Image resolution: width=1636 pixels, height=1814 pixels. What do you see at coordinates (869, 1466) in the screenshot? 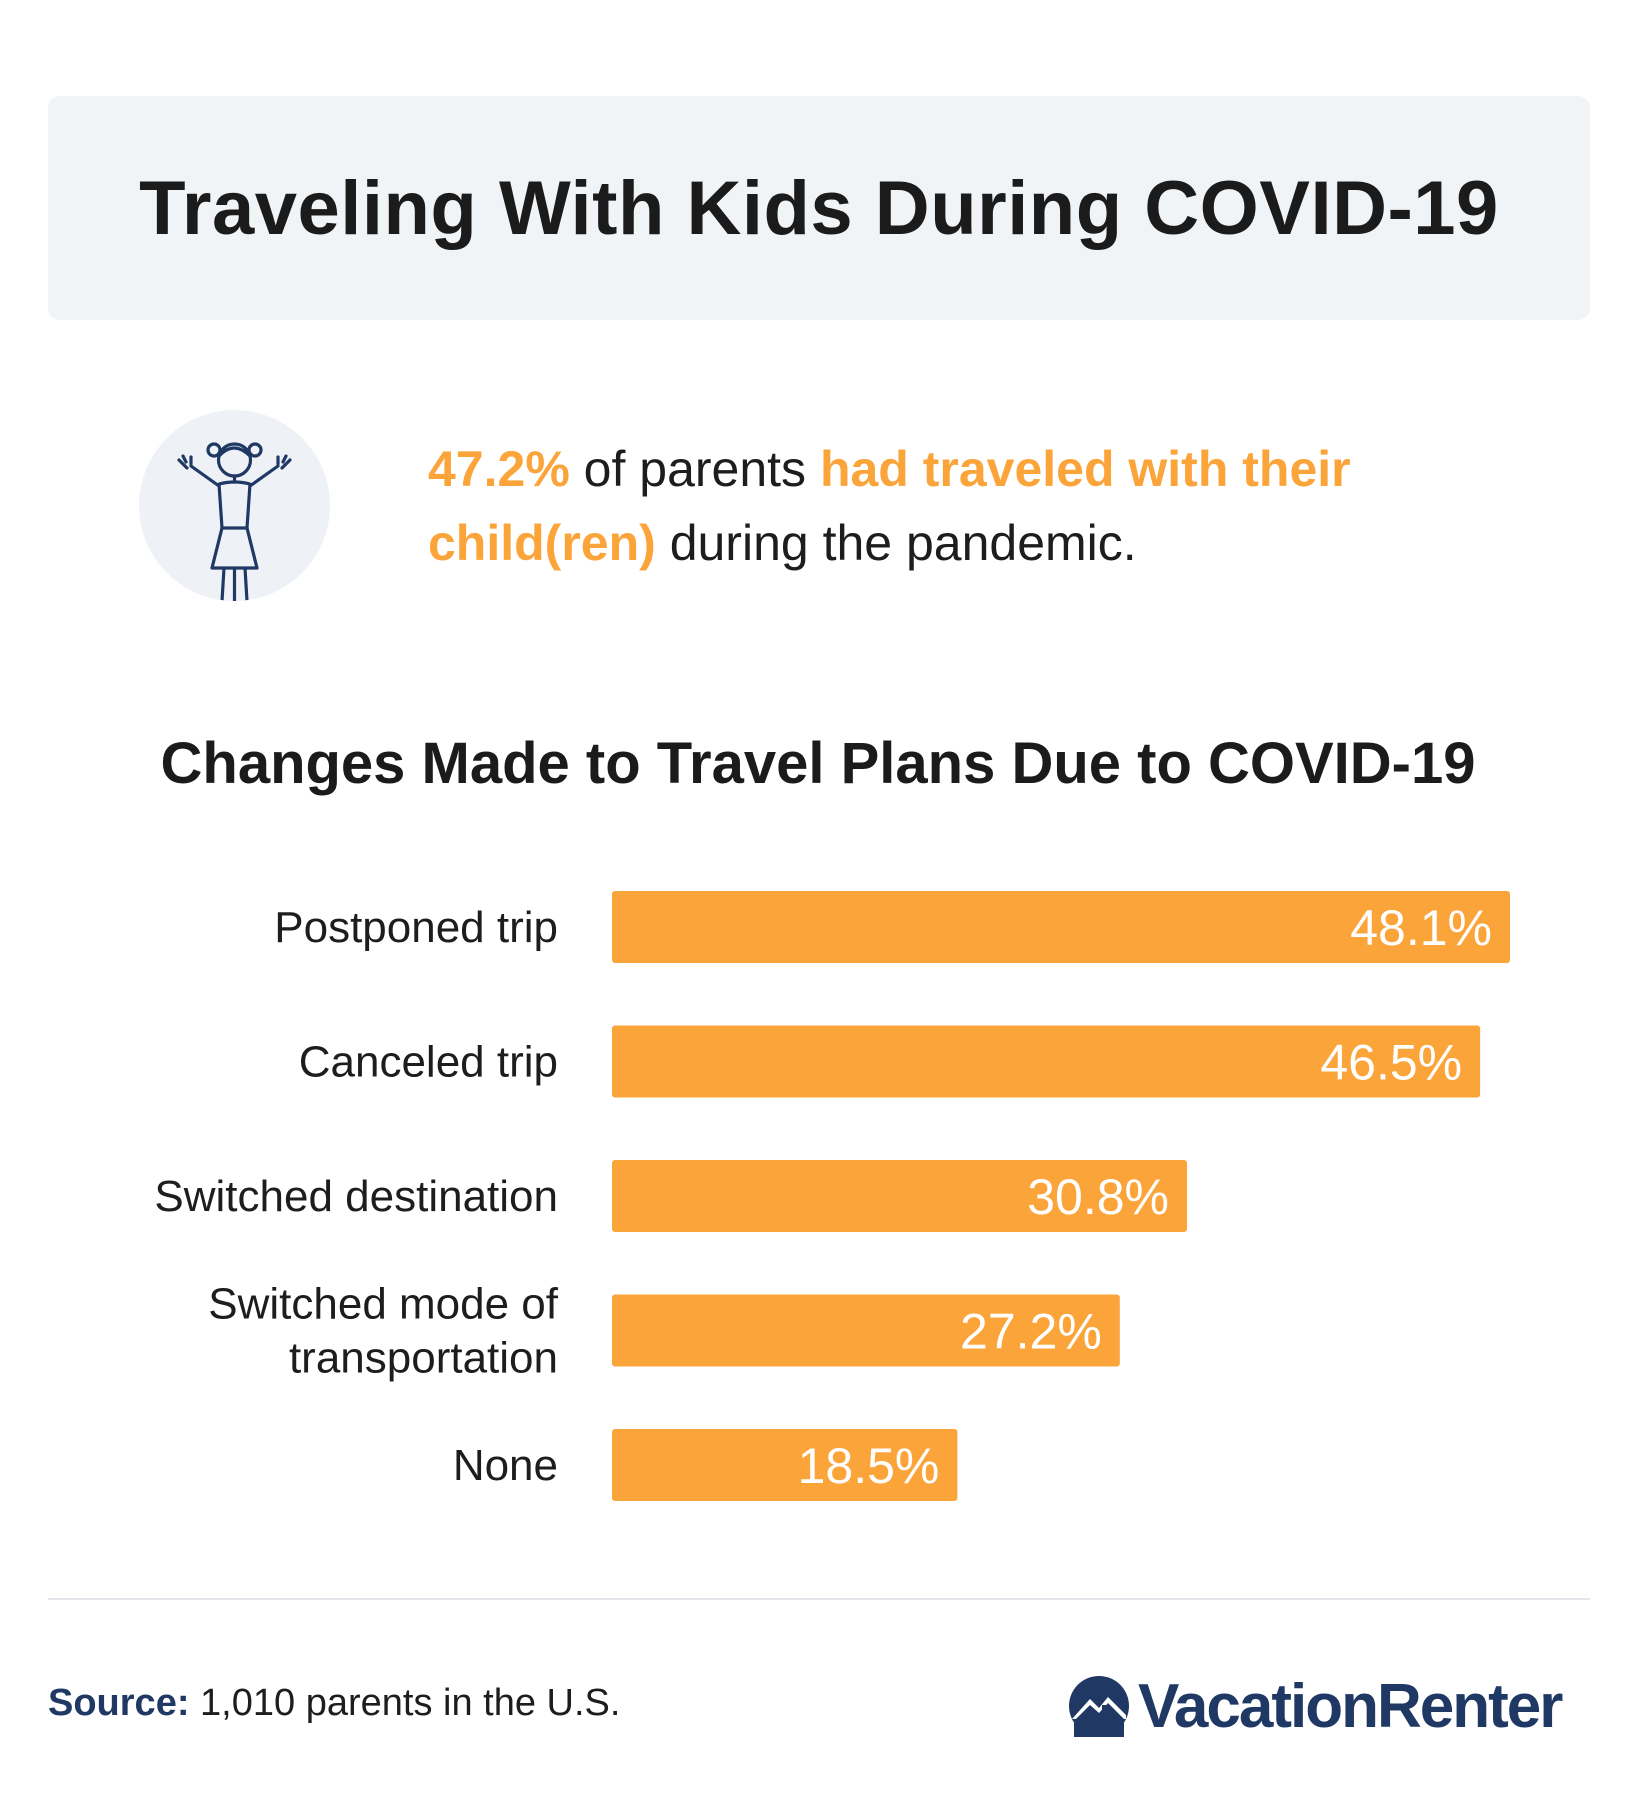
I see `bar-value-label-4: 18.5%` at bounding box center [869, 1466].